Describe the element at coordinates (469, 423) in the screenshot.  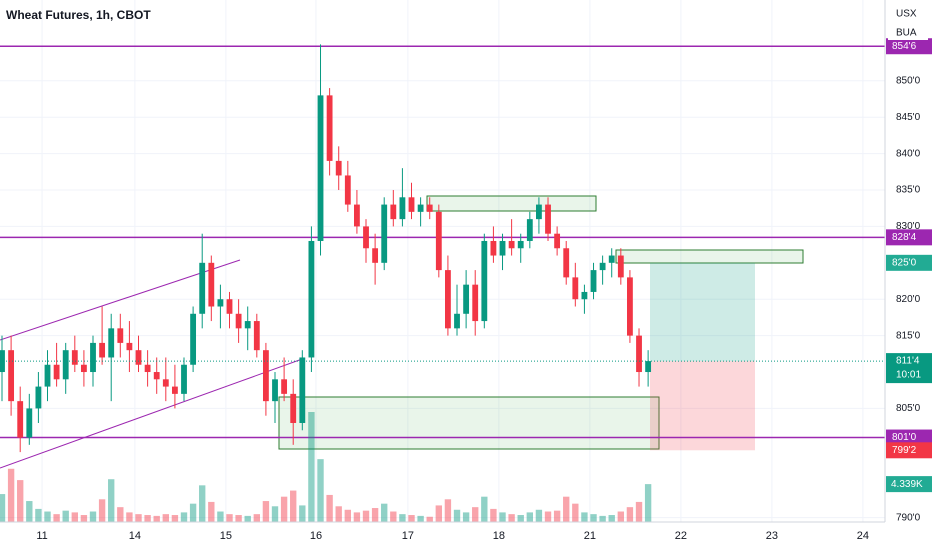
I see `zone` at that location.